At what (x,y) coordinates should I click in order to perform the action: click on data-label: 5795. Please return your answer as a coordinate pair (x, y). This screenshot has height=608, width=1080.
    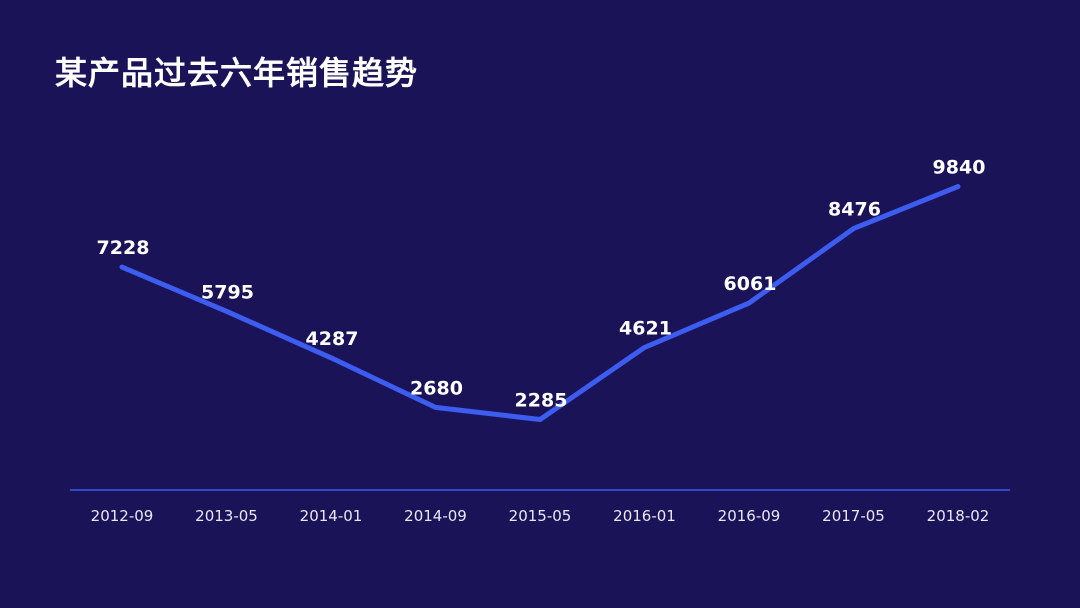
    Looking at the image, I should click on (227, 292).